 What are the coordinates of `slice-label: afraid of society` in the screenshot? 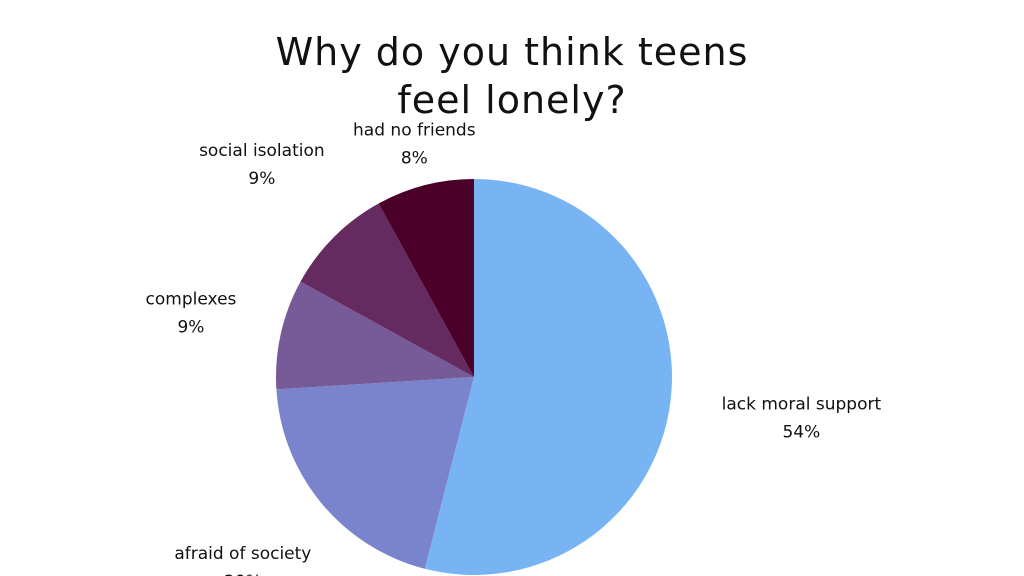 It's located at (242, 554).